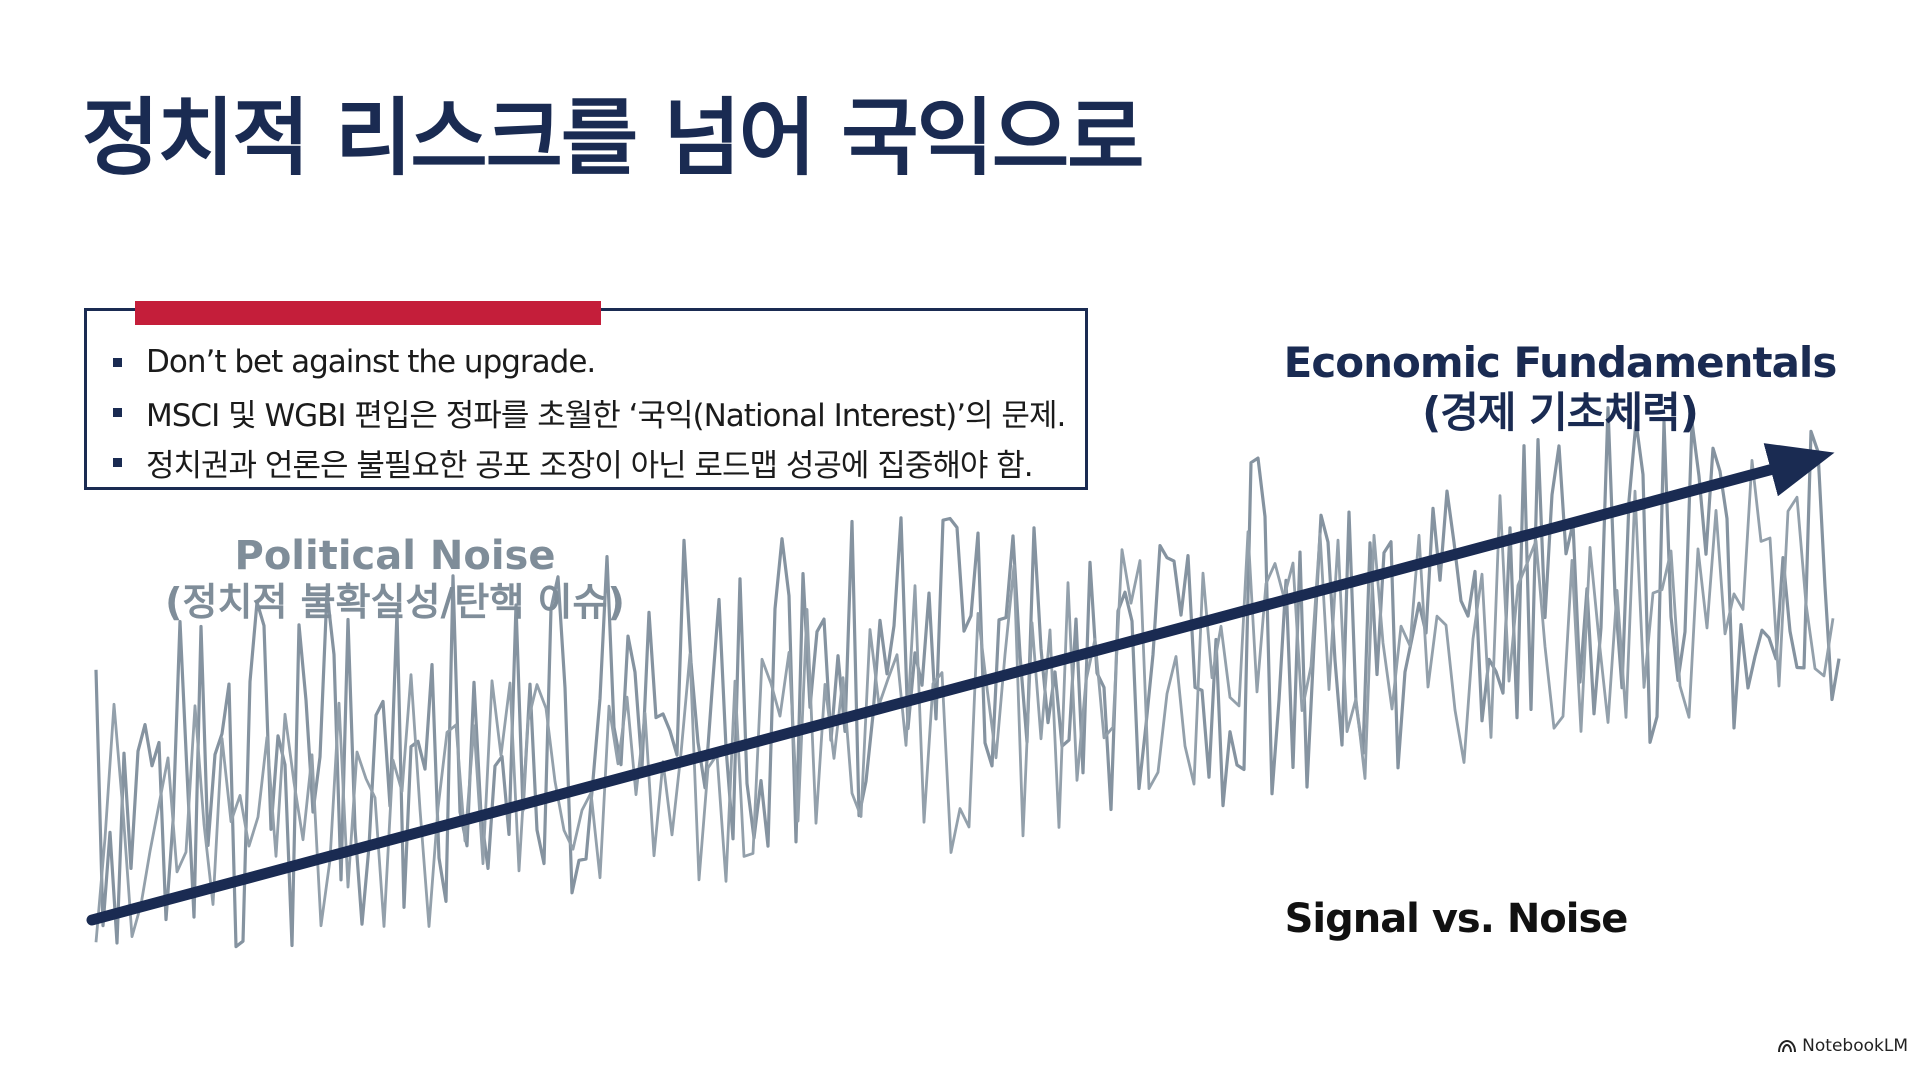 This screenshot has height=1072, width=1920. I want to click on key-point-text: Don’t bet against the upgrade., so click(371, 362).